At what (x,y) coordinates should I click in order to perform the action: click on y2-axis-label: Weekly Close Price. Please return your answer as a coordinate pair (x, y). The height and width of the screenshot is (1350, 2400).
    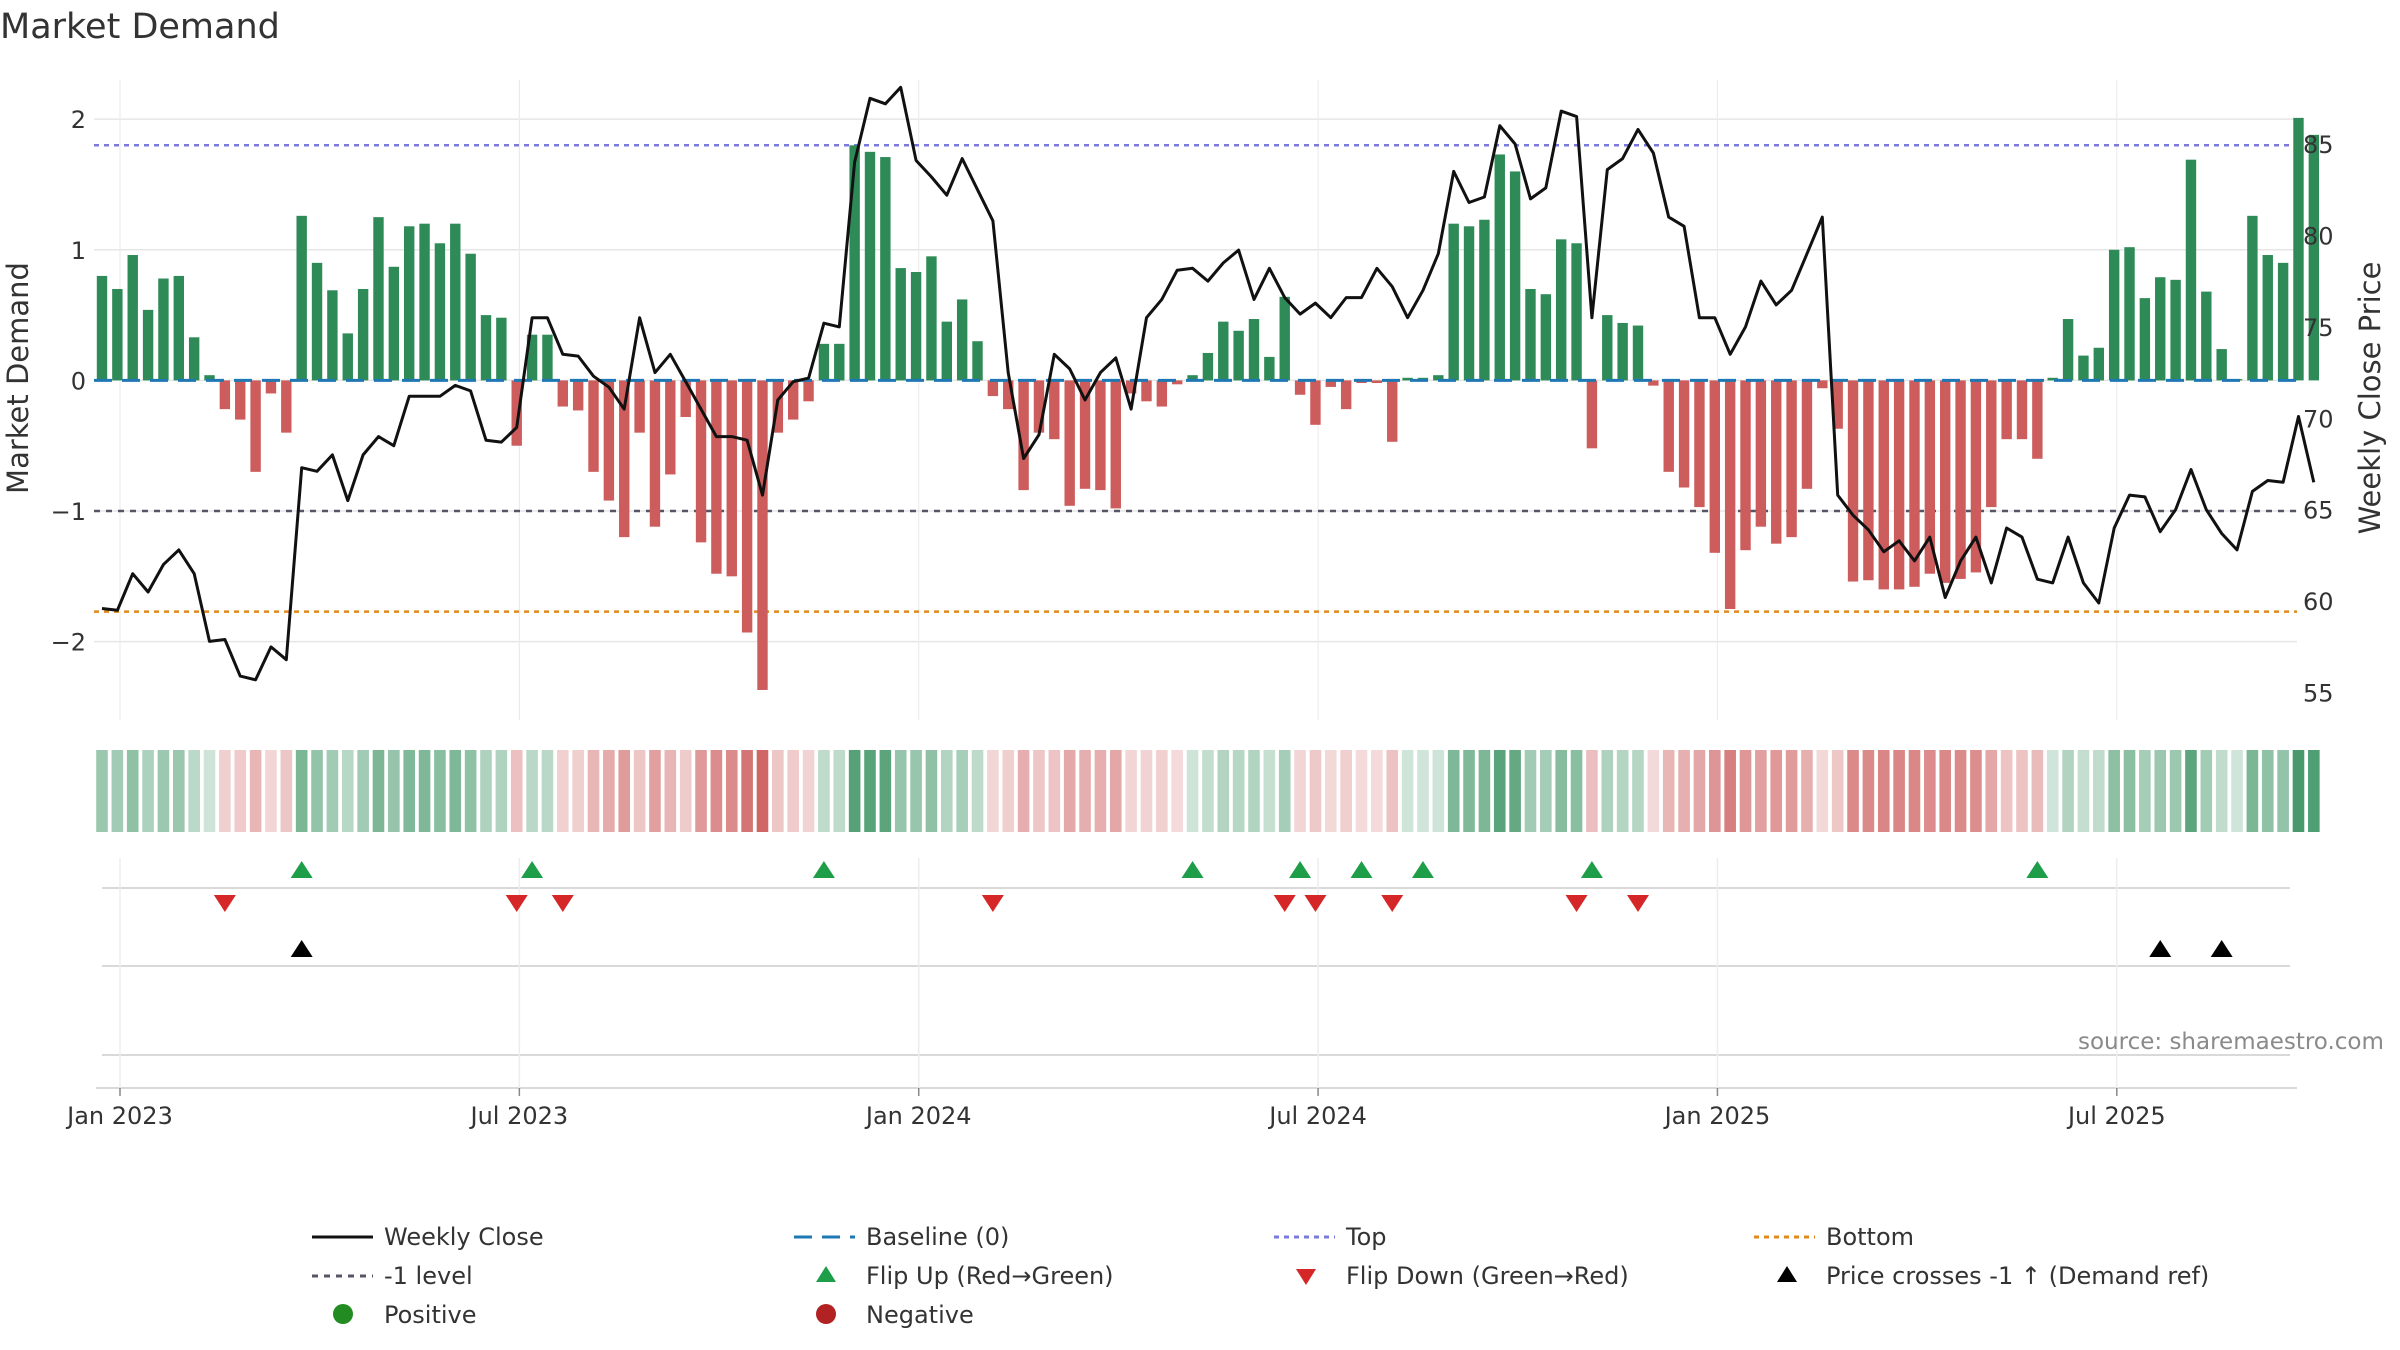
    Looking at the image, I should click on (2370, 398).